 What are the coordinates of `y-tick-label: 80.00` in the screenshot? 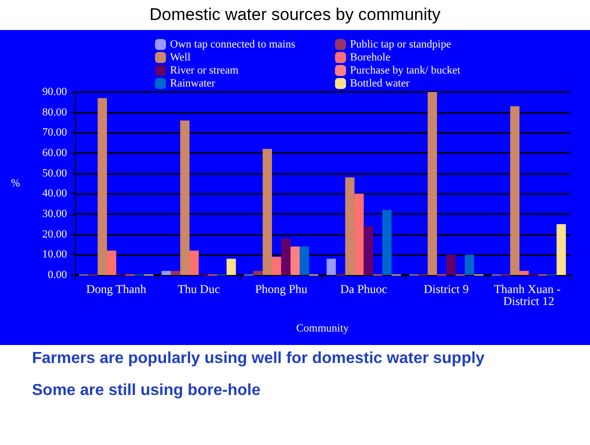 It's located at (55, 112).